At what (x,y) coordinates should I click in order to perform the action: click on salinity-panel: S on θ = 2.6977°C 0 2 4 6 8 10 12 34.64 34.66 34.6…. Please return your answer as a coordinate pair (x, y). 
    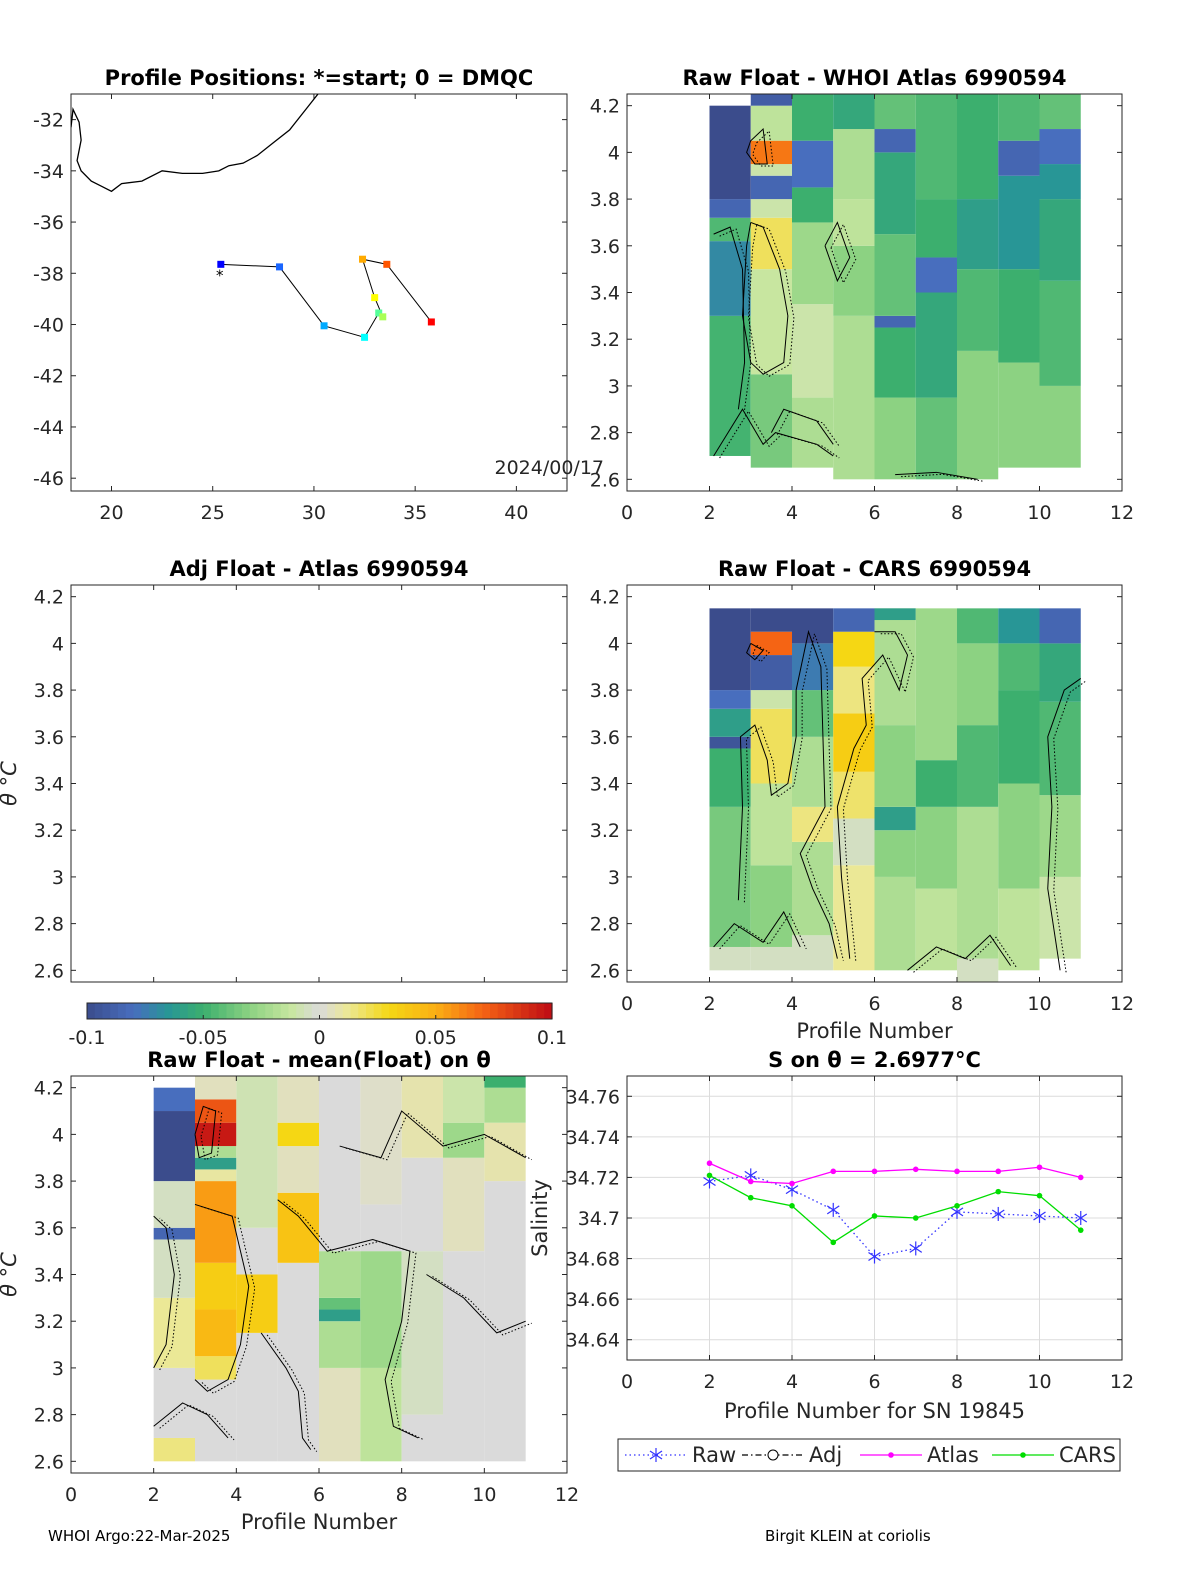
    Looking at the image, I should click on (831, 1235).